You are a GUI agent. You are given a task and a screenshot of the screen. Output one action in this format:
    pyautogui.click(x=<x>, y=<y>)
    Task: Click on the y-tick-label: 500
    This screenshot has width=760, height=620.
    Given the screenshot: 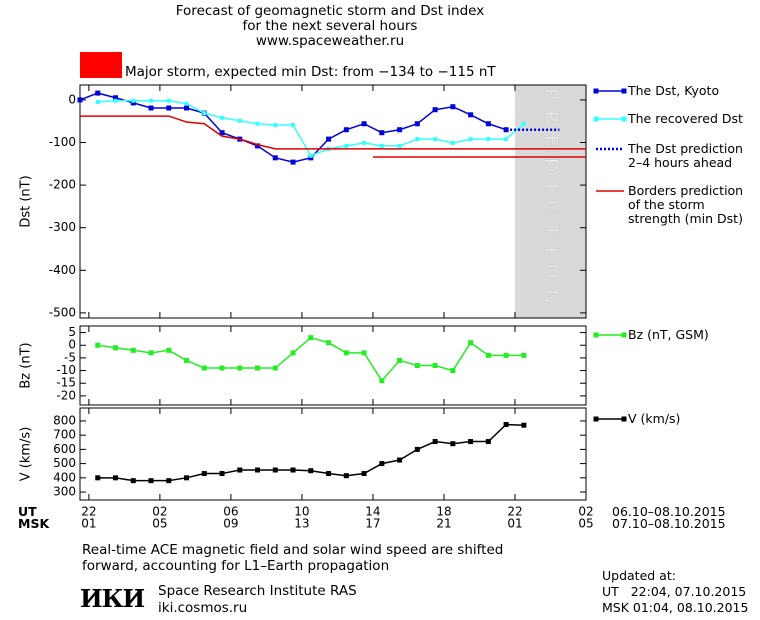 What is the action you would take?
    pyautogui.click(x=64, y=463)
    